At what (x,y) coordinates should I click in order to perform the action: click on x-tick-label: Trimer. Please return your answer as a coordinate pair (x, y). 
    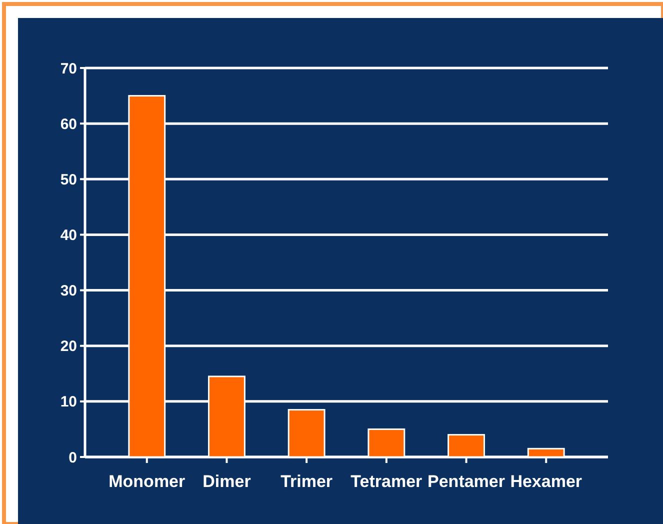
    Looking at the image, I should click on (306, 481).